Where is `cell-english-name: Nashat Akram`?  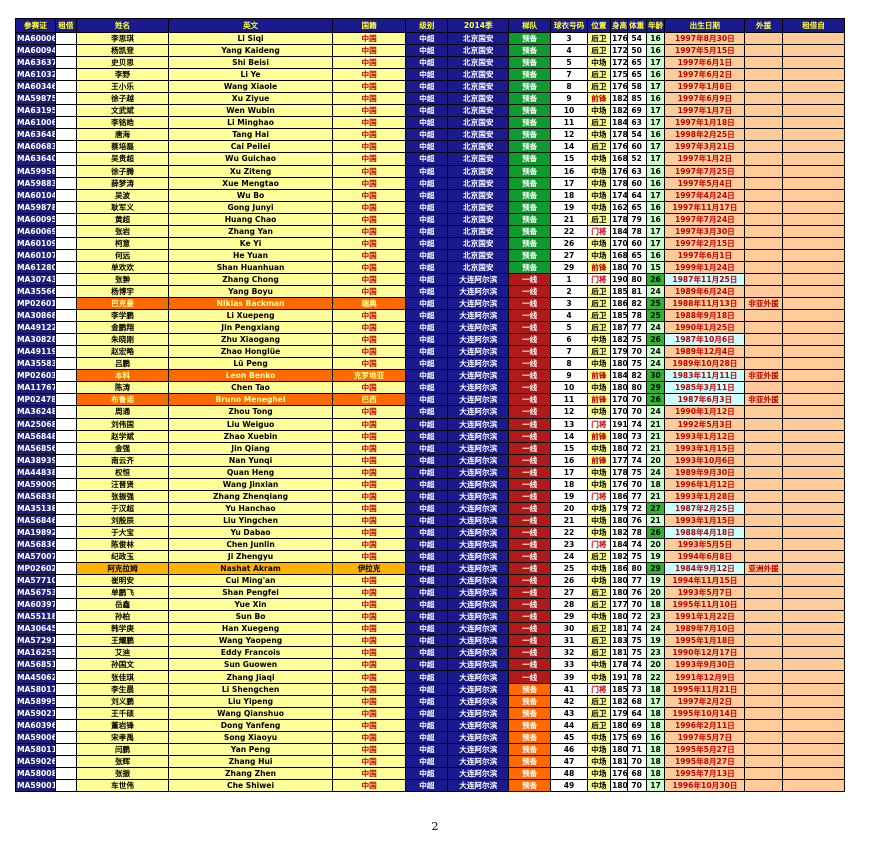
cell-english-name: Nashat Akram is located at coordinates (250, 569).